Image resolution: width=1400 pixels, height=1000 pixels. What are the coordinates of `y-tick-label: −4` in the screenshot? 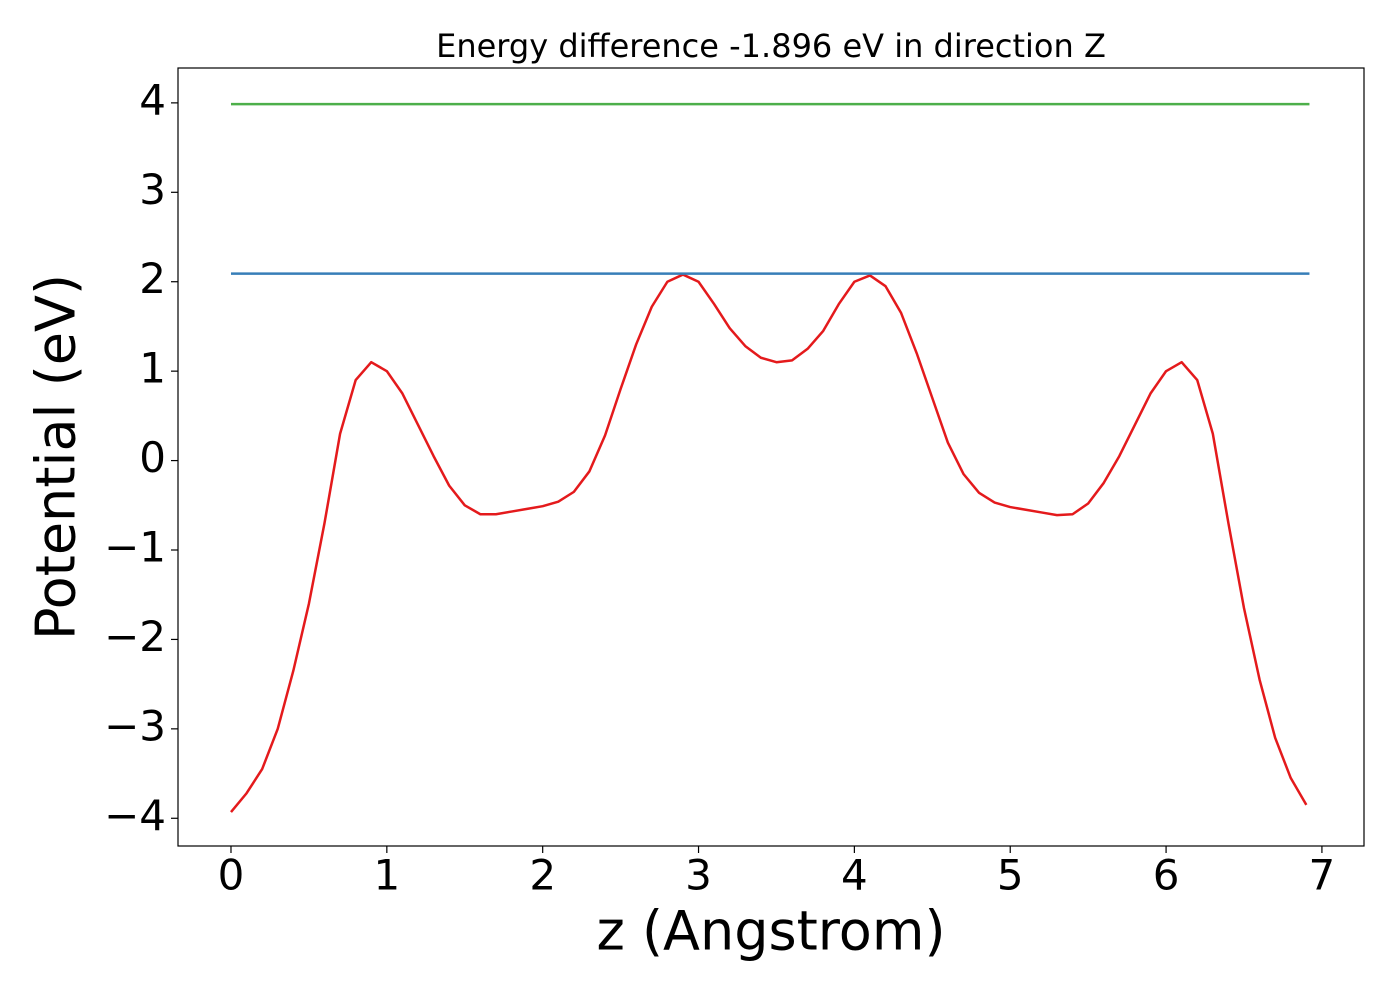 It's located at (135, 815).